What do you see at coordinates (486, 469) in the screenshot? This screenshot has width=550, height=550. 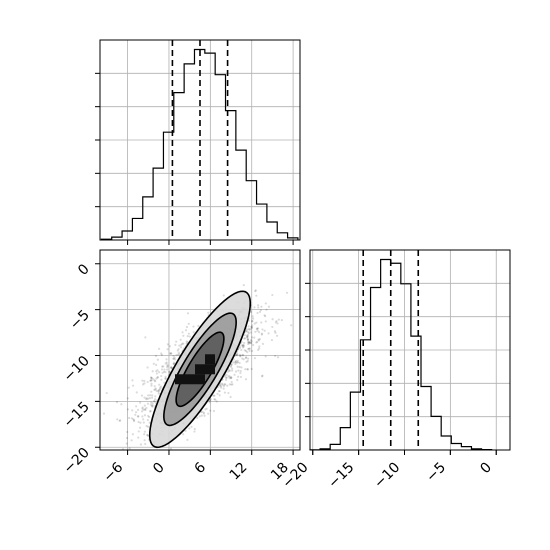 I see `hist2-xtick-label: 0` at bounding box center [486, 469].